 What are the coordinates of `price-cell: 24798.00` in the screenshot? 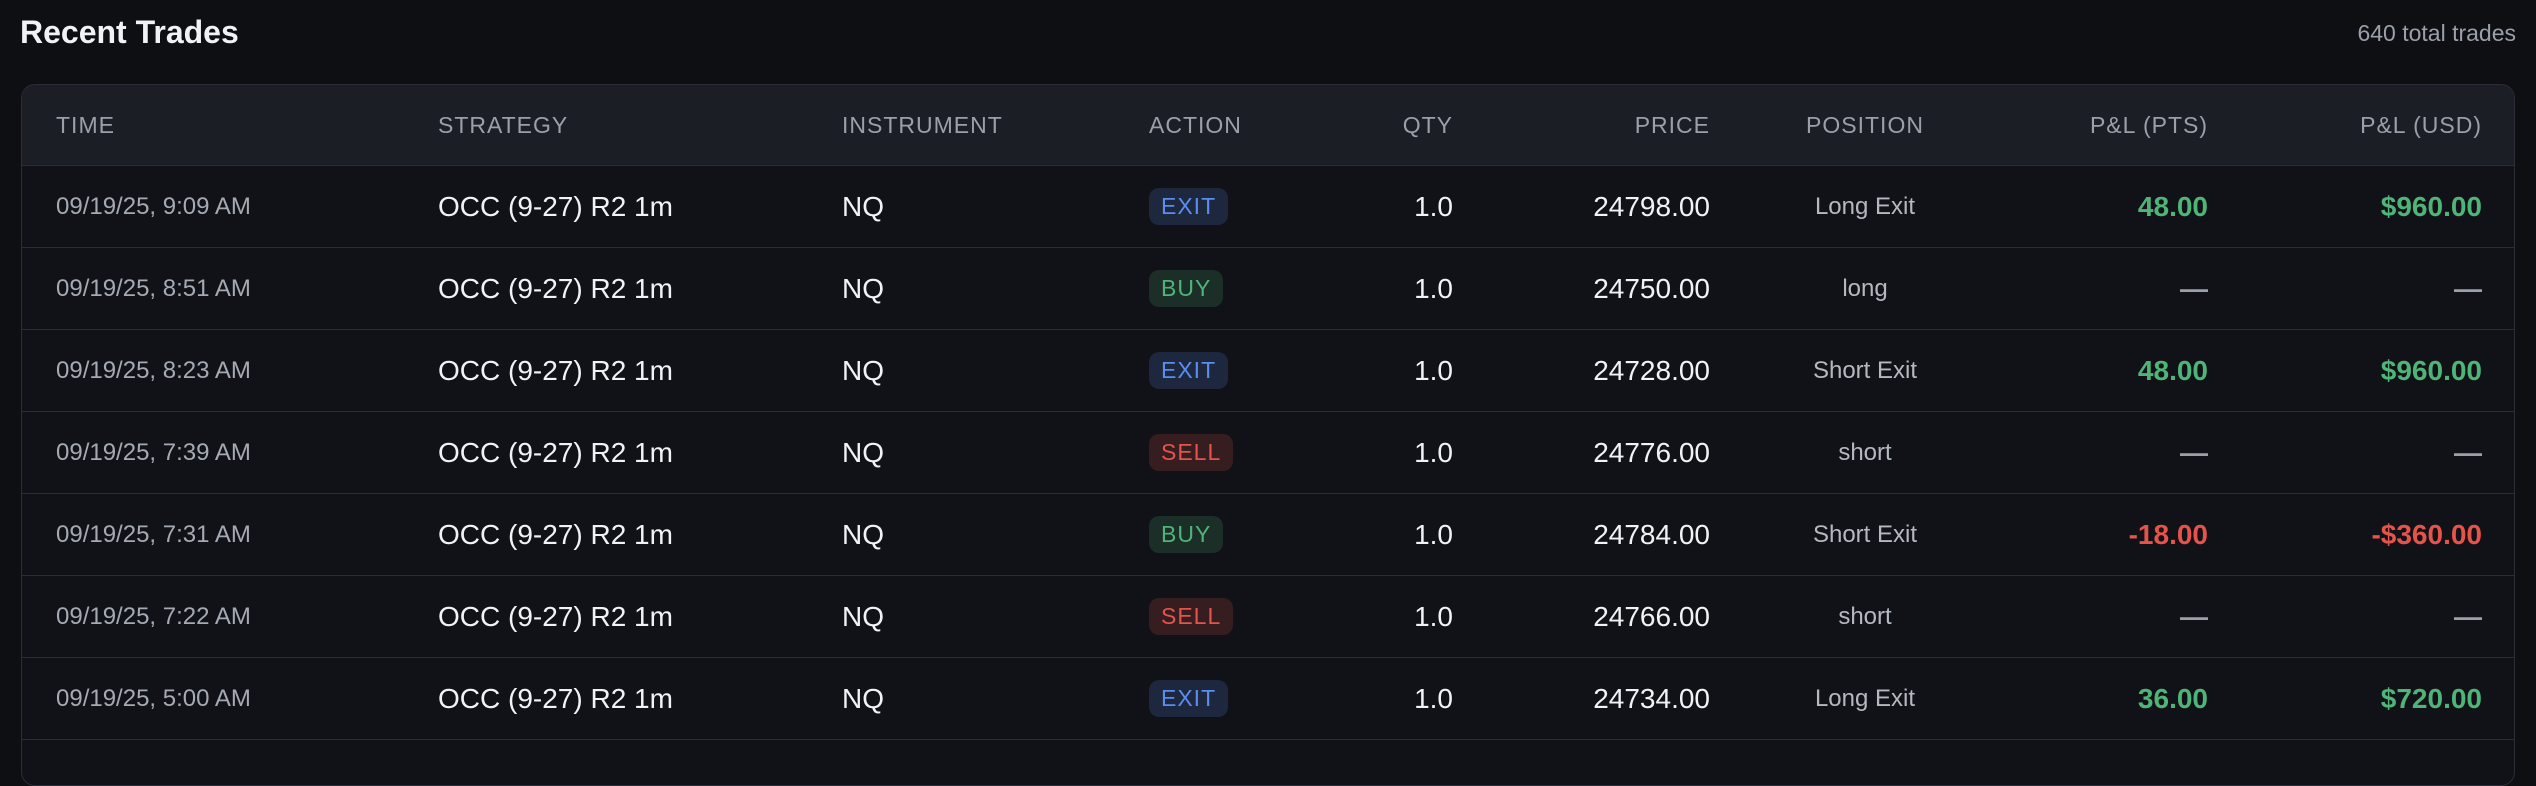 It's located at (1651, 206).